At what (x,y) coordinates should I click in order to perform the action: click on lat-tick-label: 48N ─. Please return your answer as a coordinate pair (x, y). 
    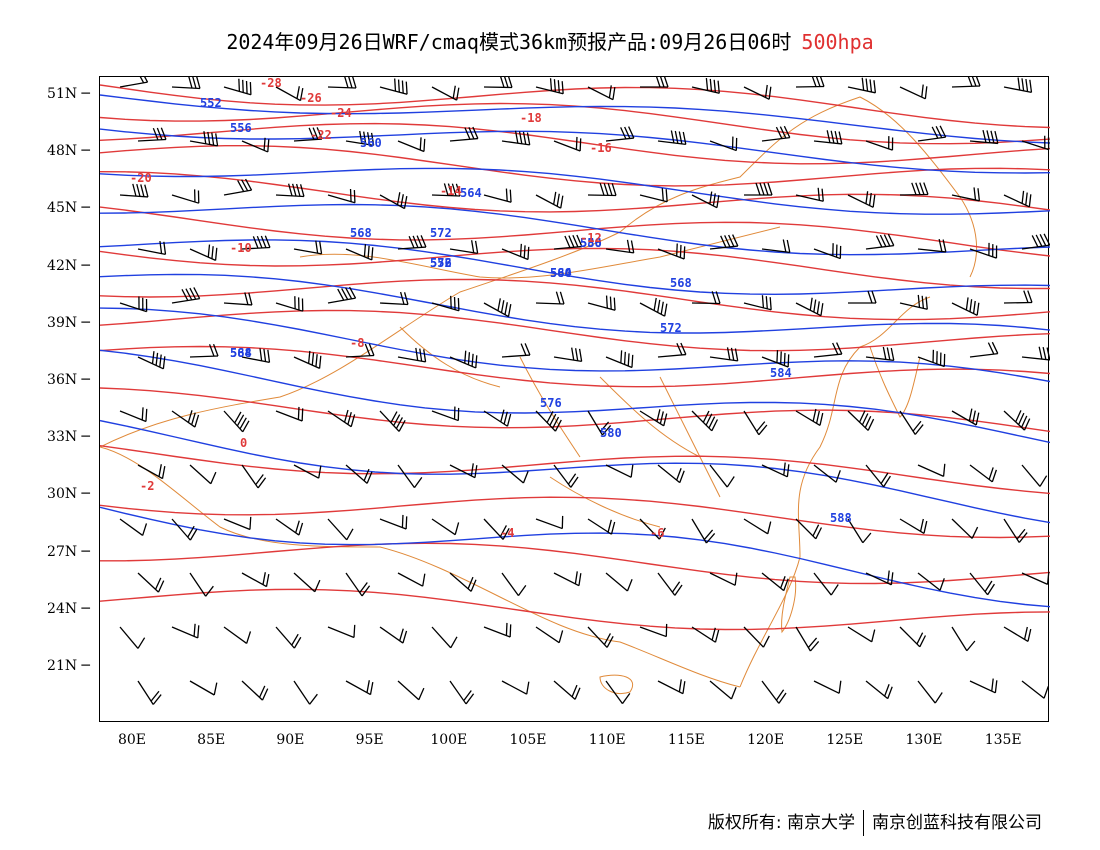
    Looking at the image, I should click on (68, 151).